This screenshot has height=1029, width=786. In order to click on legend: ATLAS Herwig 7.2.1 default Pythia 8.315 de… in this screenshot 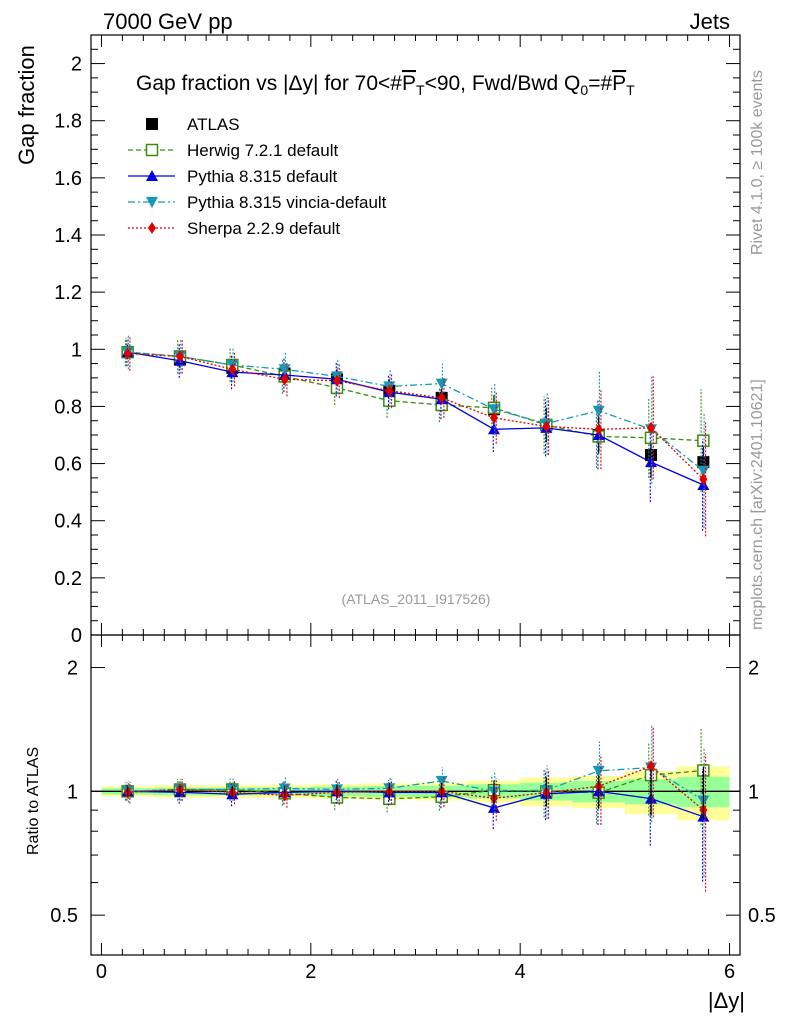, I will do `click(257, 176)`.